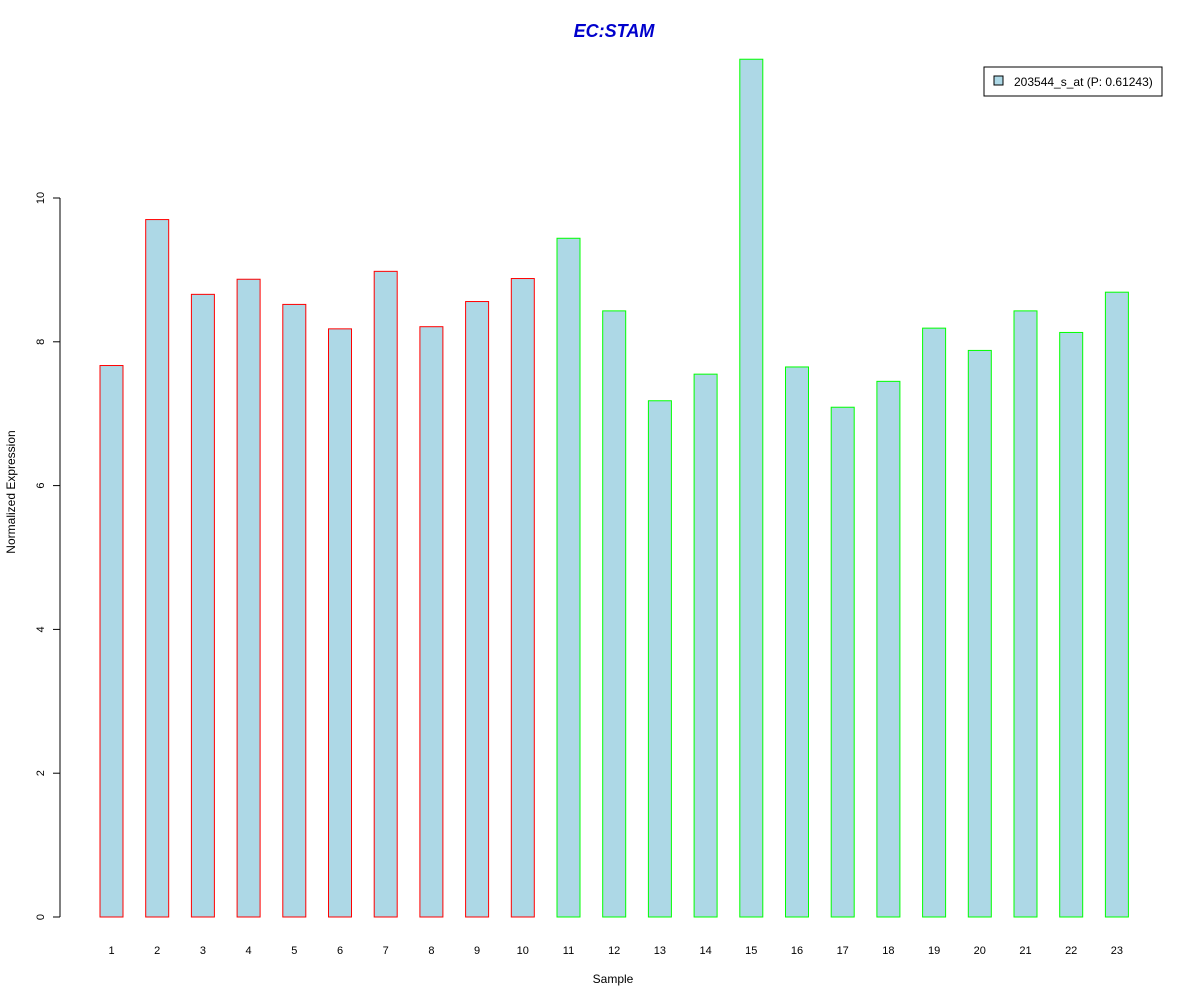  Describe the element at coordinates (980, 951) in the screenshot. I see `x-tick-label: 20` at that location.